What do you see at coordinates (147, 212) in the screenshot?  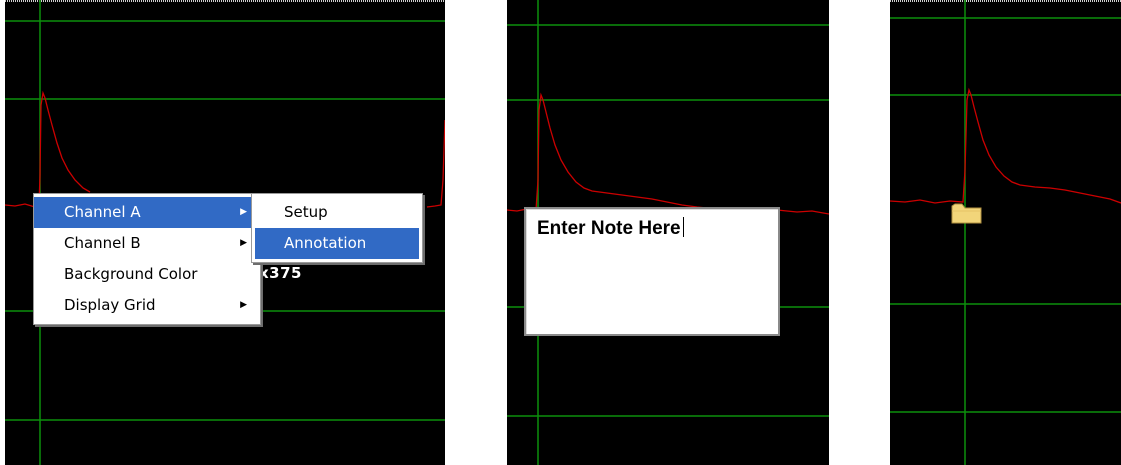 I see `menu-item-channel-a: Channel A ▶` at bounding box center [147, 212].